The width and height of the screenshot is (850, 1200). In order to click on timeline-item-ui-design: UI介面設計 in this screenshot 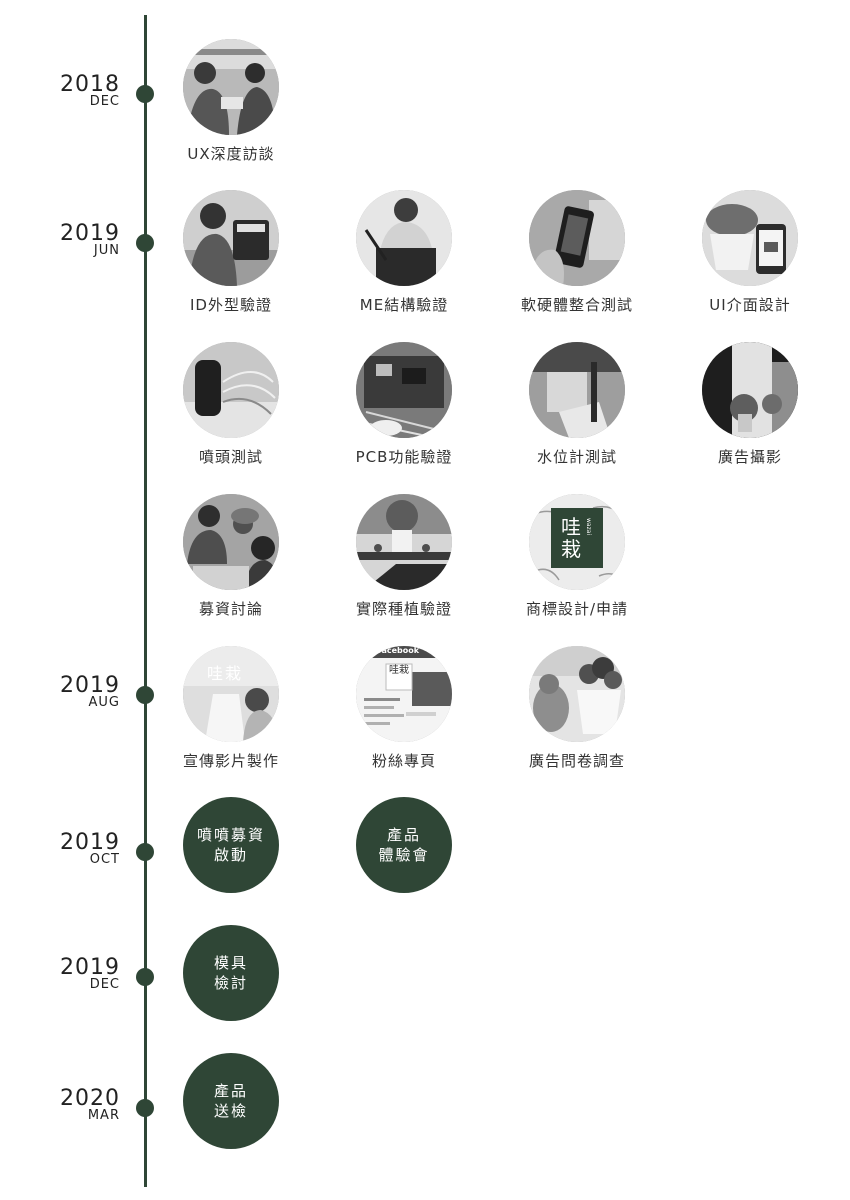, I will do `click(750, 260)`.